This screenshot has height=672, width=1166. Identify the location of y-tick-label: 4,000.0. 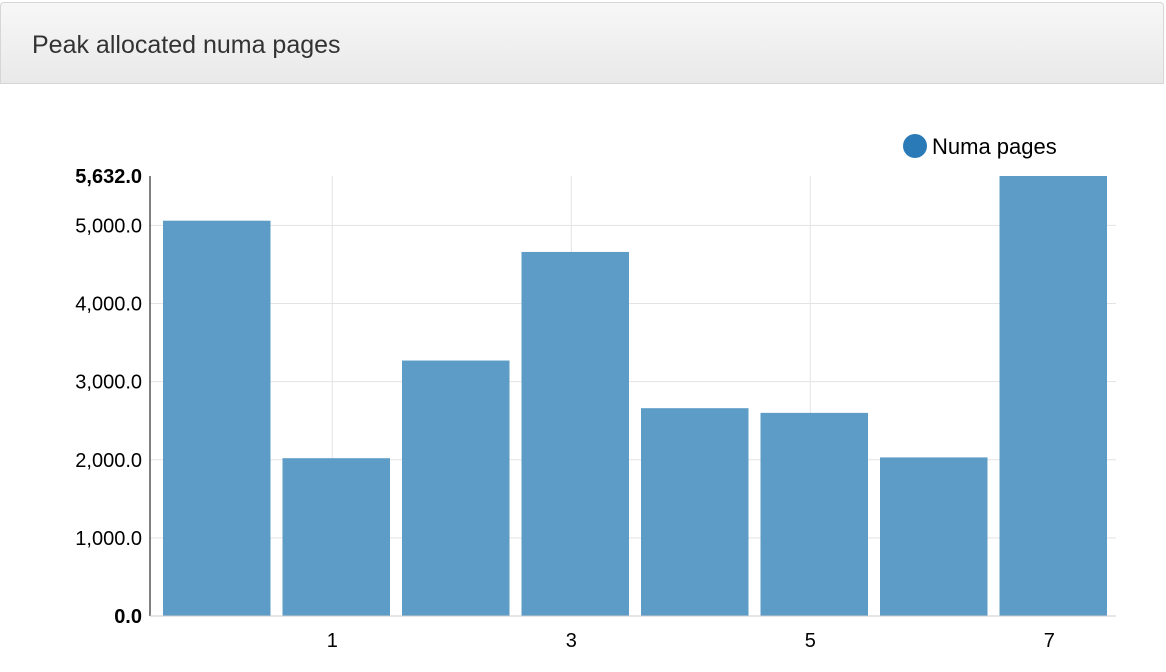
(108, 305).